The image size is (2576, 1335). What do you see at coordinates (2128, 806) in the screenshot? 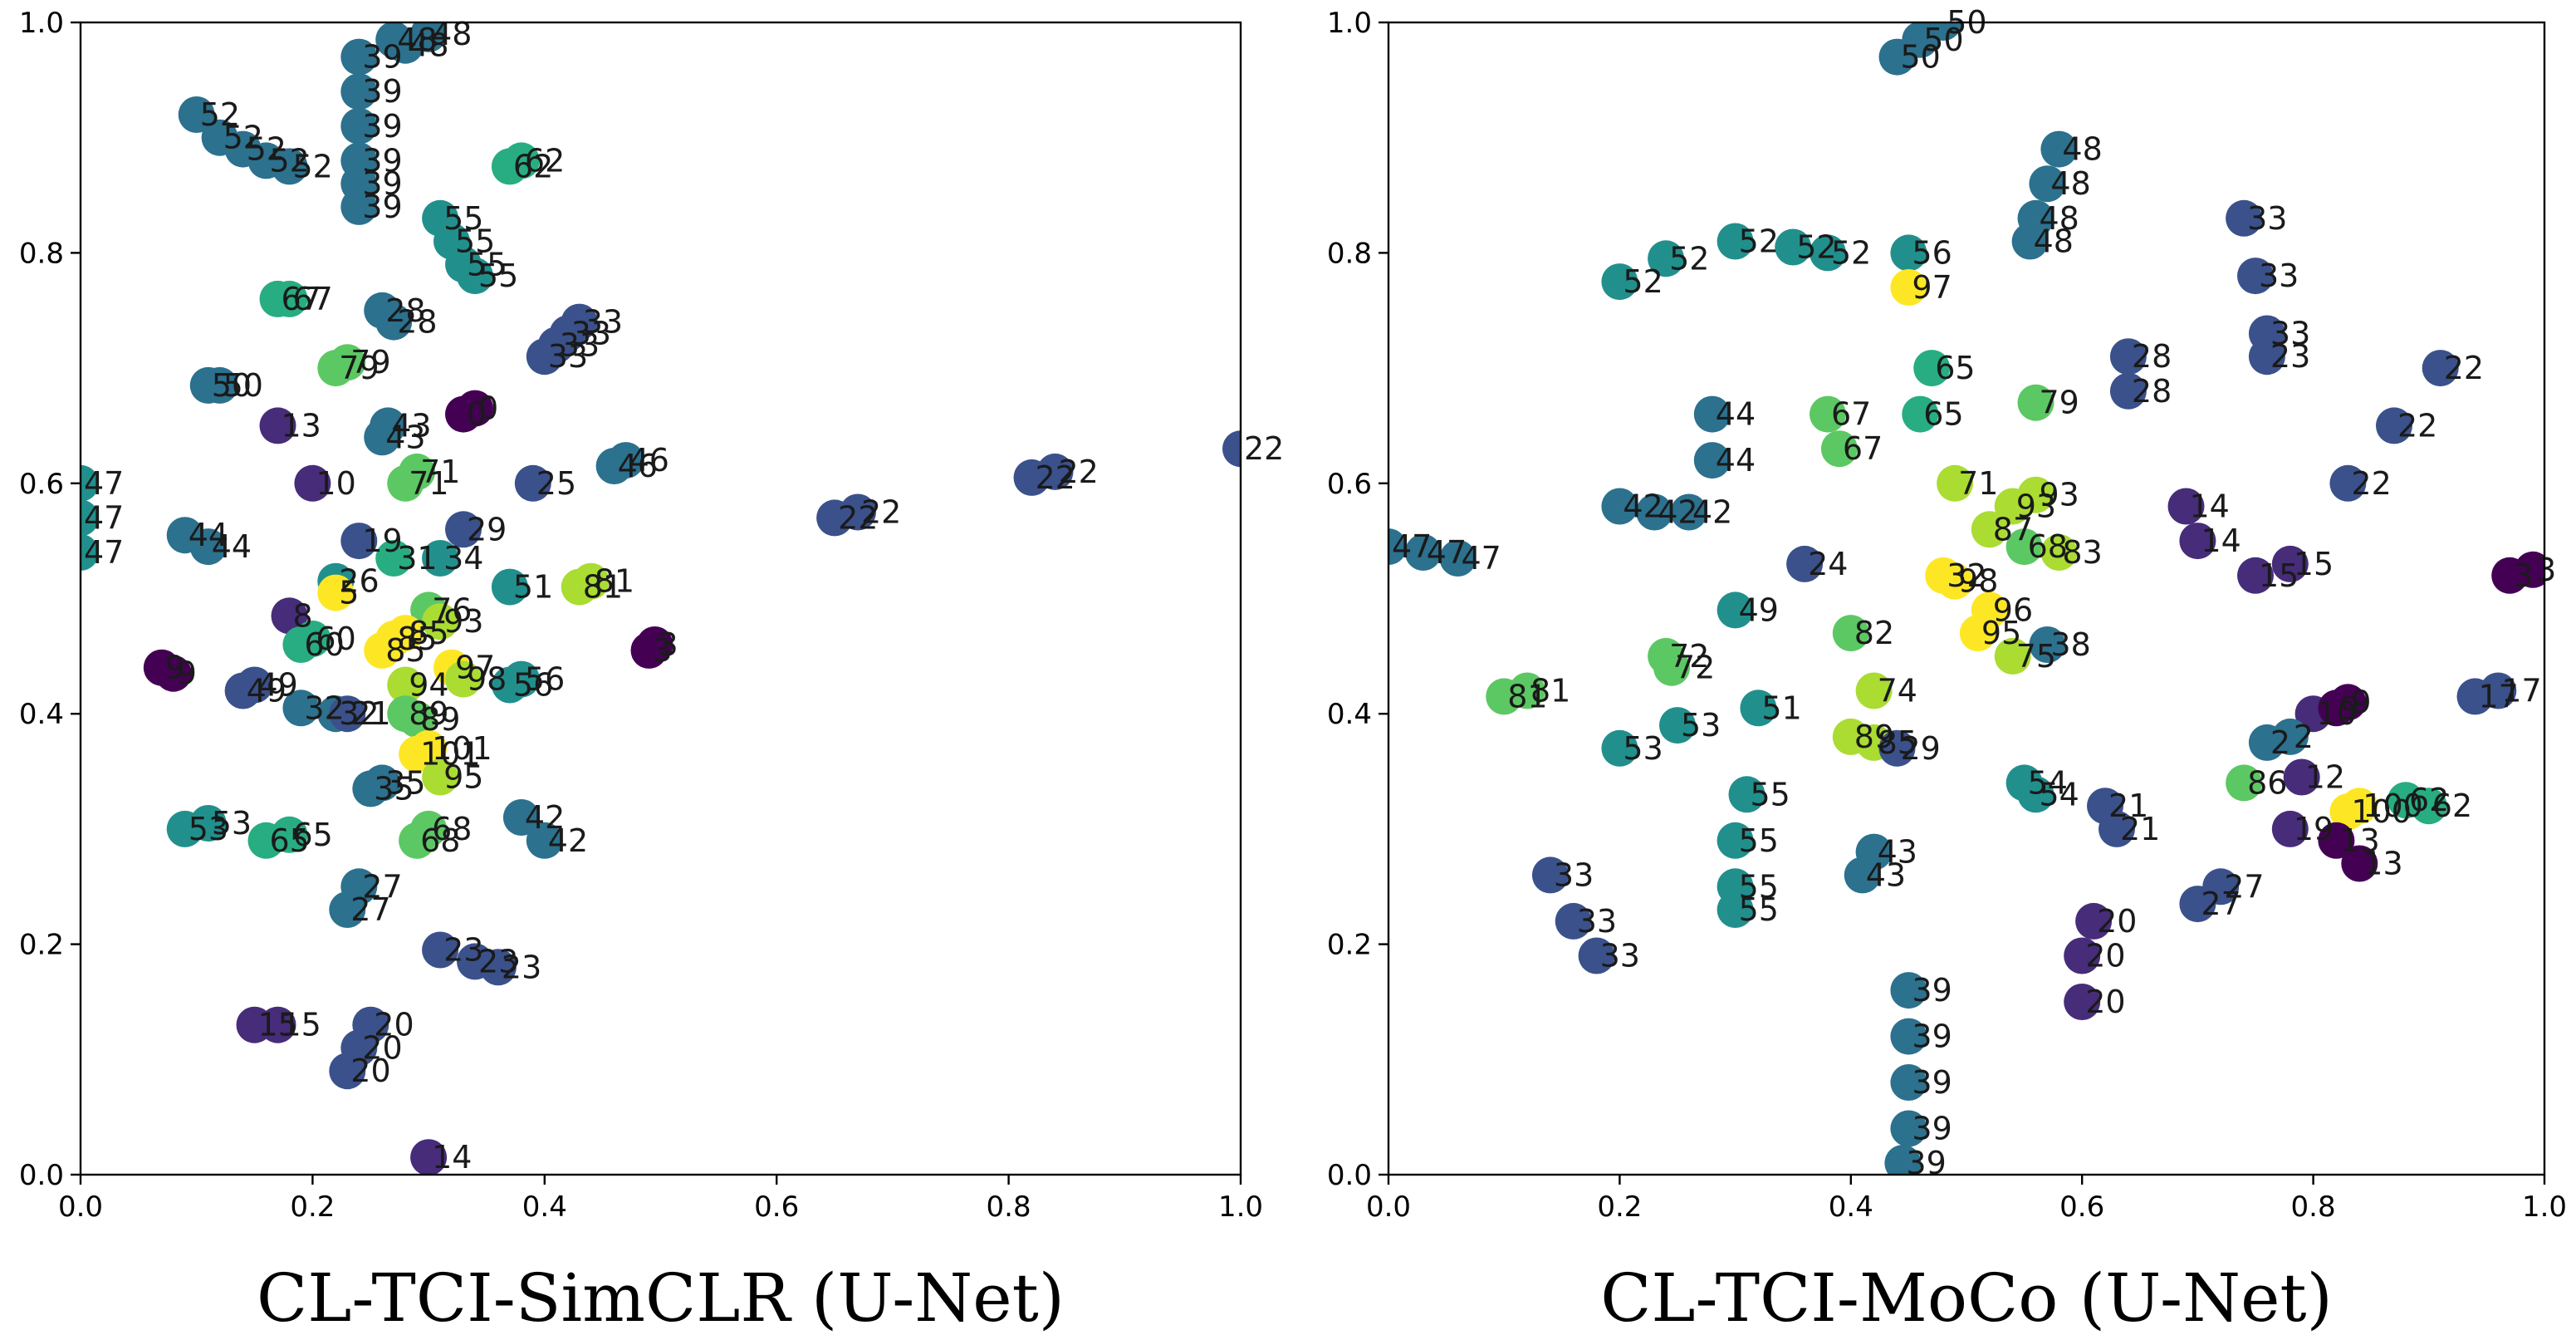
I see `point-label: 21` at bounding box center [2128, 806].